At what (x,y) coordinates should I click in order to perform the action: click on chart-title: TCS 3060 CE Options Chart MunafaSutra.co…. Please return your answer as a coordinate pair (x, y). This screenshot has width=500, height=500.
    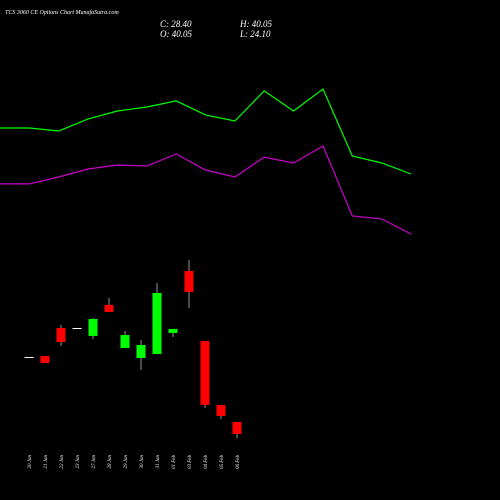
    Looking at the image, I should click on (62, 12).